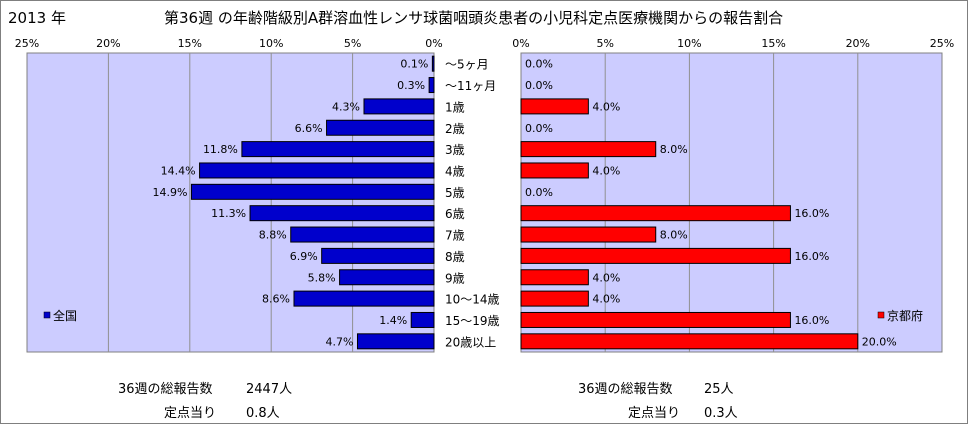  I want to click on kyoto-total-value: 25人, so click(719, 389).